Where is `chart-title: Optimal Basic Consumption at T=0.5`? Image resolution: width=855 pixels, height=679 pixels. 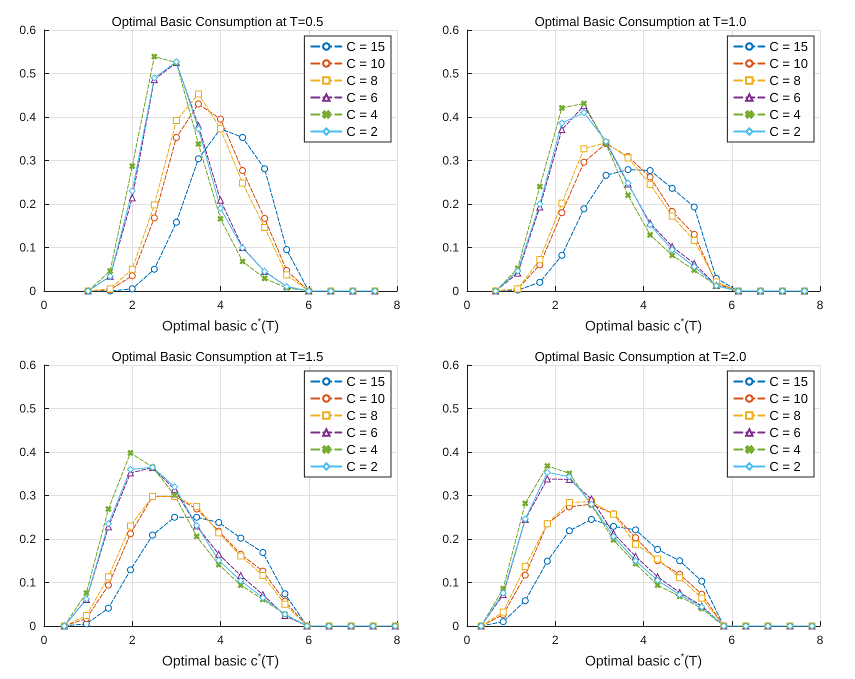 chart-title: Optimal Basic Consumption at T=0.5 is located at coordinates (218, 21).